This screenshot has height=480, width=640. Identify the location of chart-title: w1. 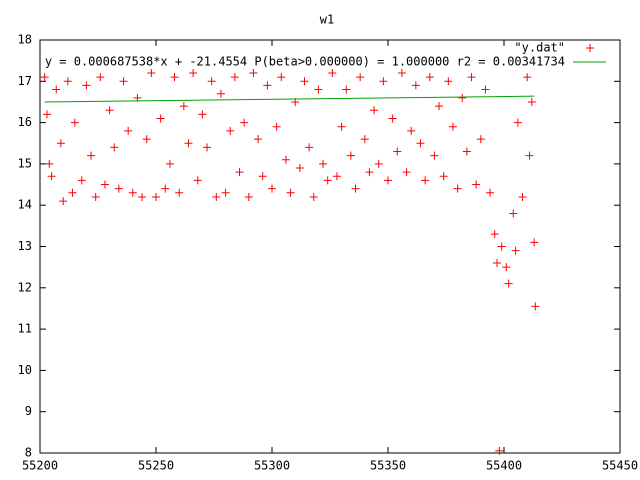
(327, 20).